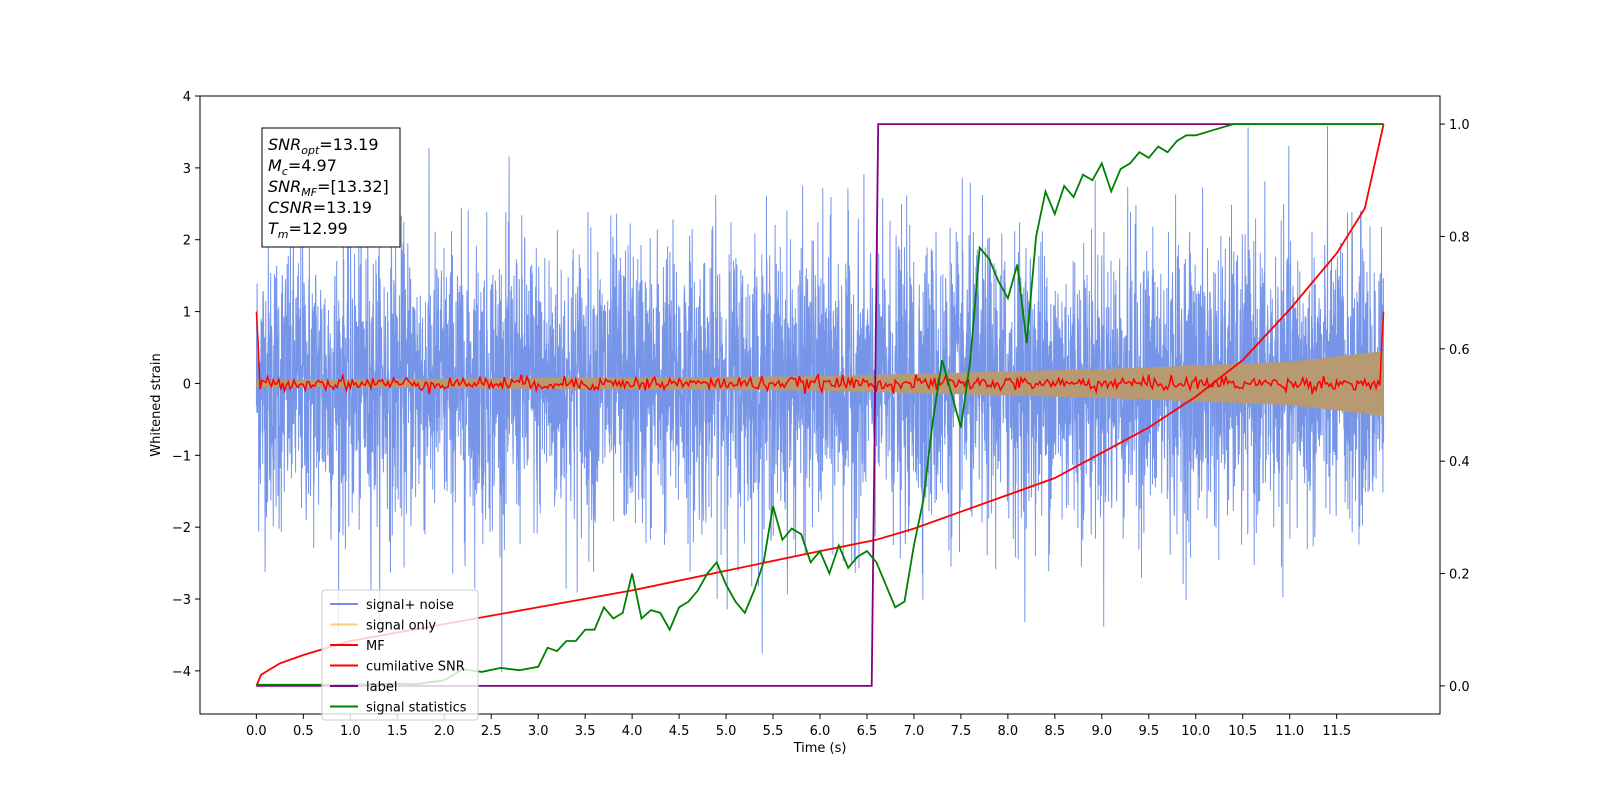 Image resolution: width=1600 pixels, height=800 pixels. What do you see at coordinates (1459, 237) in the screenshot?
I see `y2-tick-label: 0.8` at bounding box center [1459, 237].